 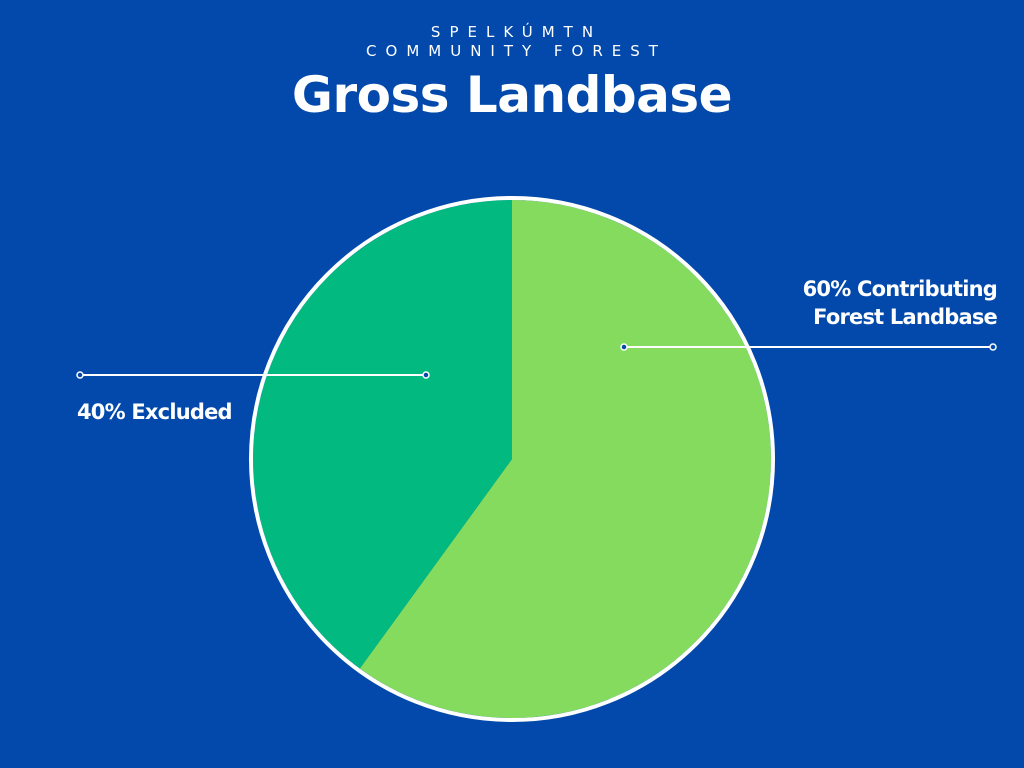 I want to click on leader-line-excluded, so click(x=253, y=375).